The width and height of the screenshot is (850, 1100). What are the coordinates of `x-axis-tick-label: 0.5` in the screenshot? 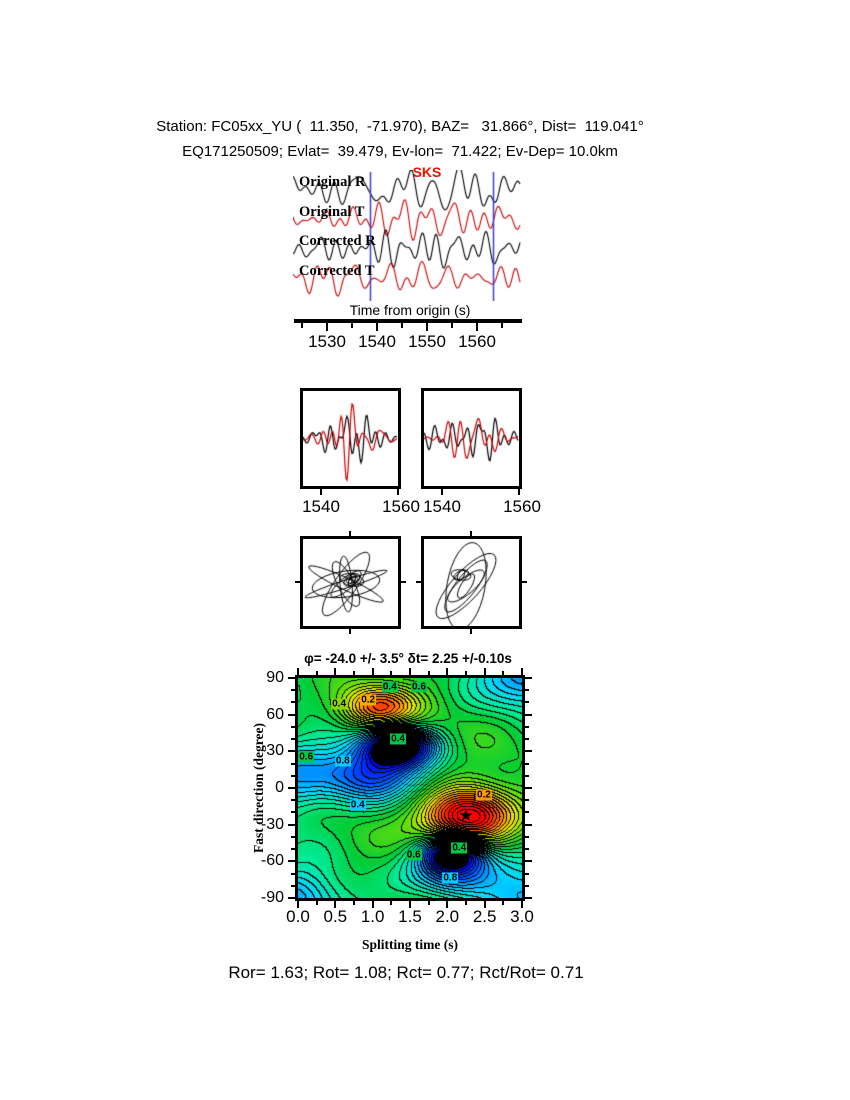 It's located at (335, 916).